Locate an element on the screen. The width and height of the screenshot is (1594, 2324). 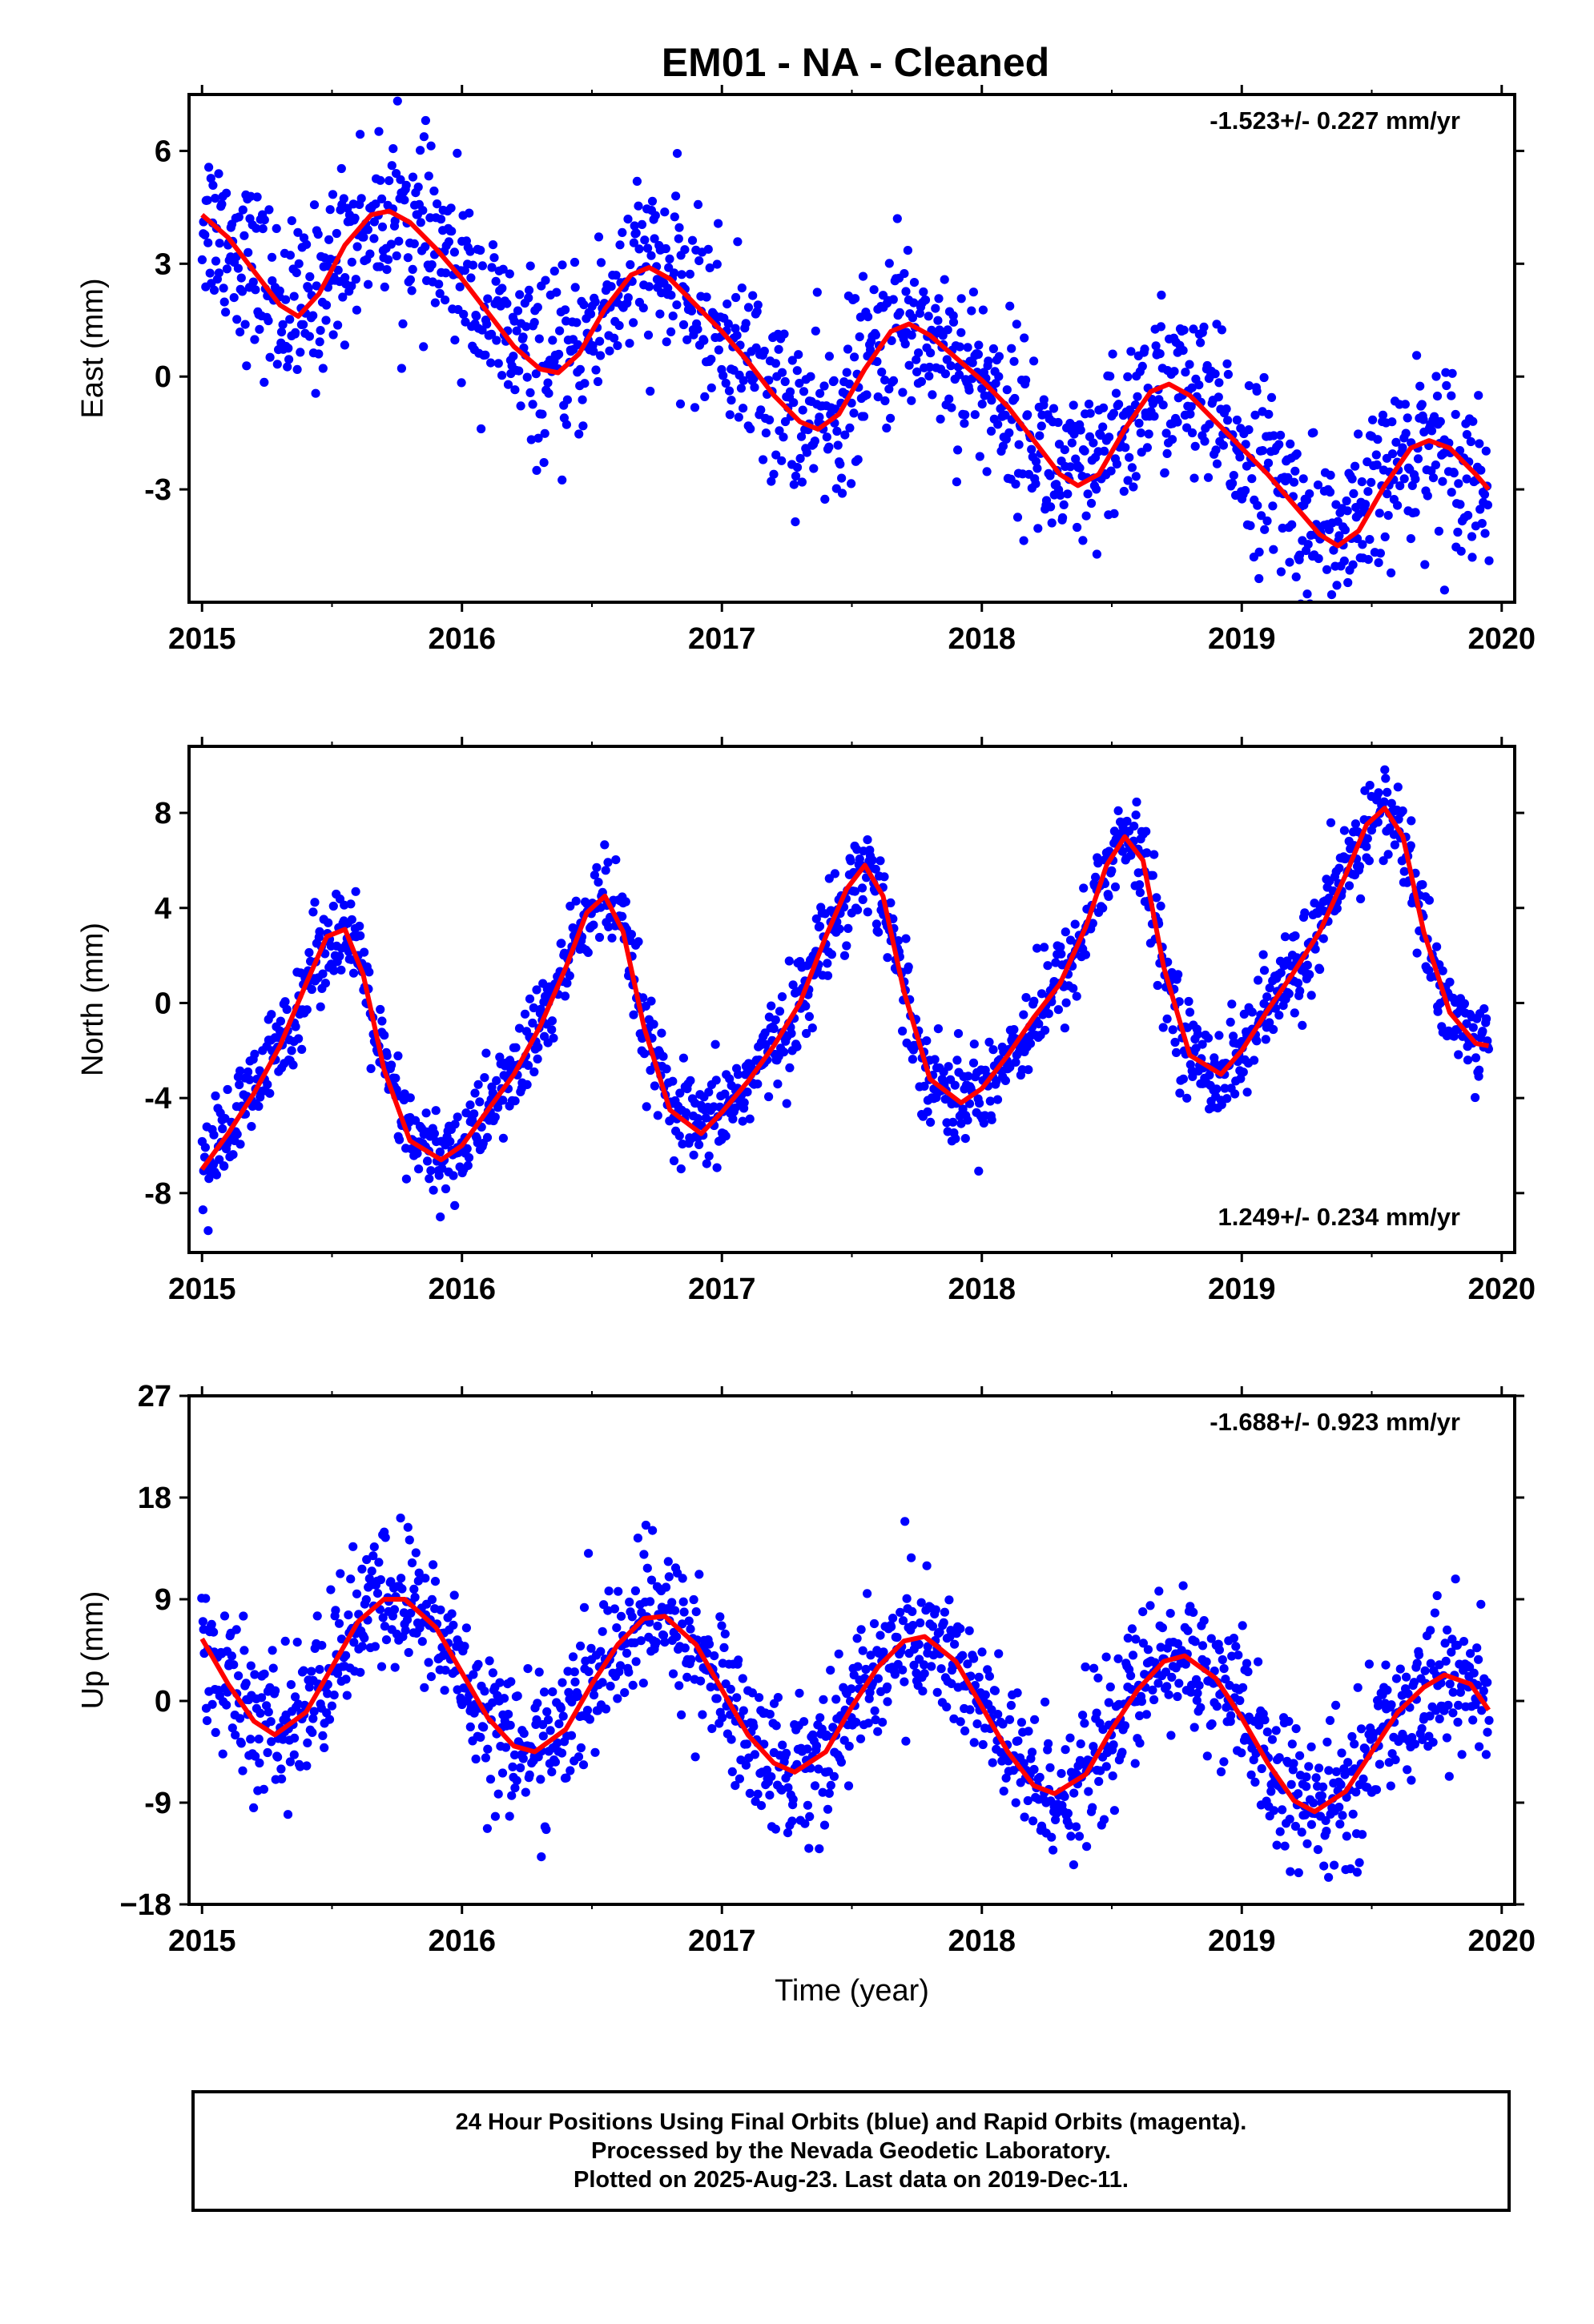
y-tick-label: −18 is located at coordinates (145, 1905).